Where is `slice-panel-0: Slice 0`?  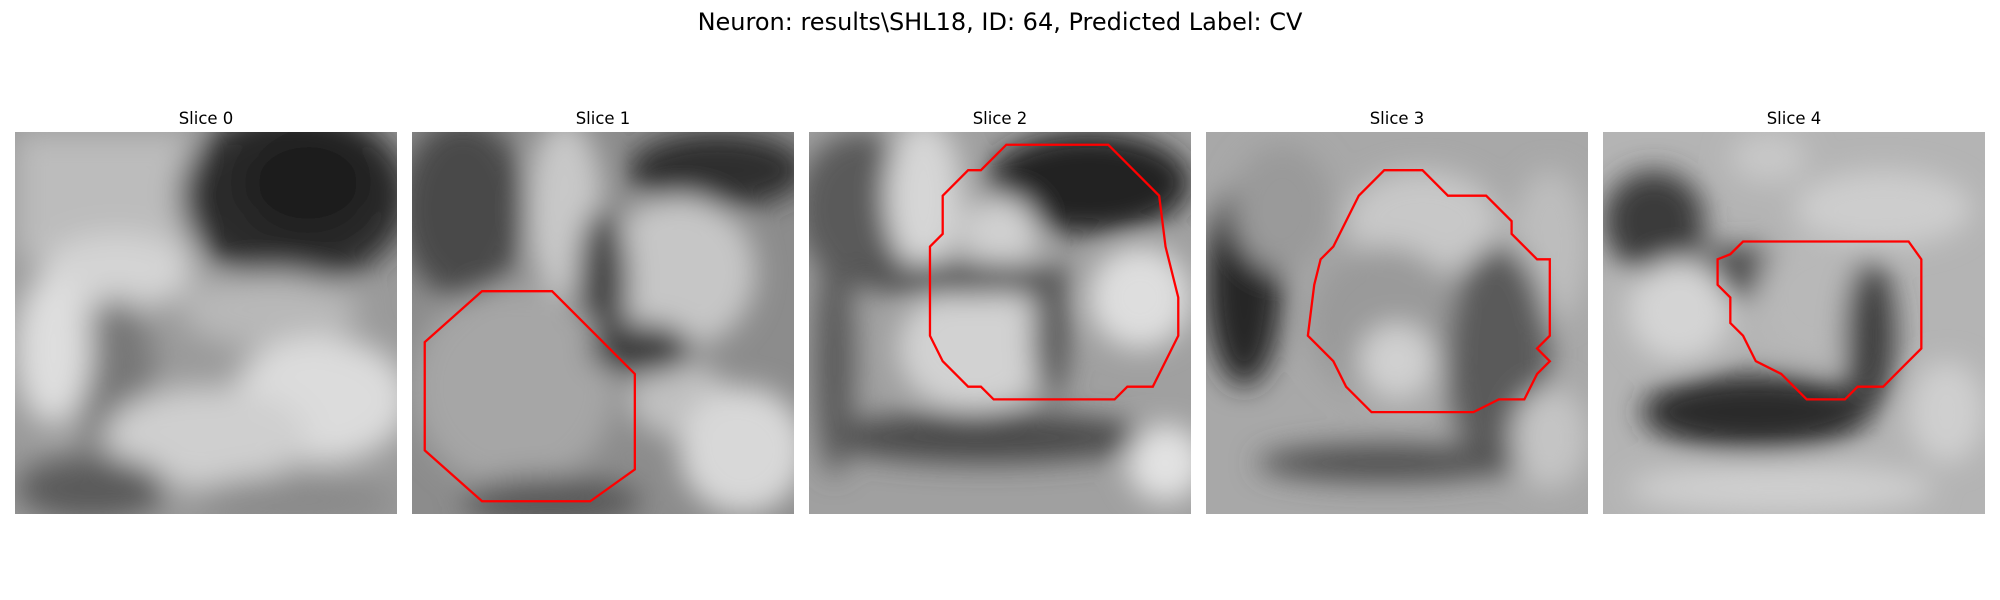 slice-panel-0: Slice 0 is located at coordinates (206, 311).